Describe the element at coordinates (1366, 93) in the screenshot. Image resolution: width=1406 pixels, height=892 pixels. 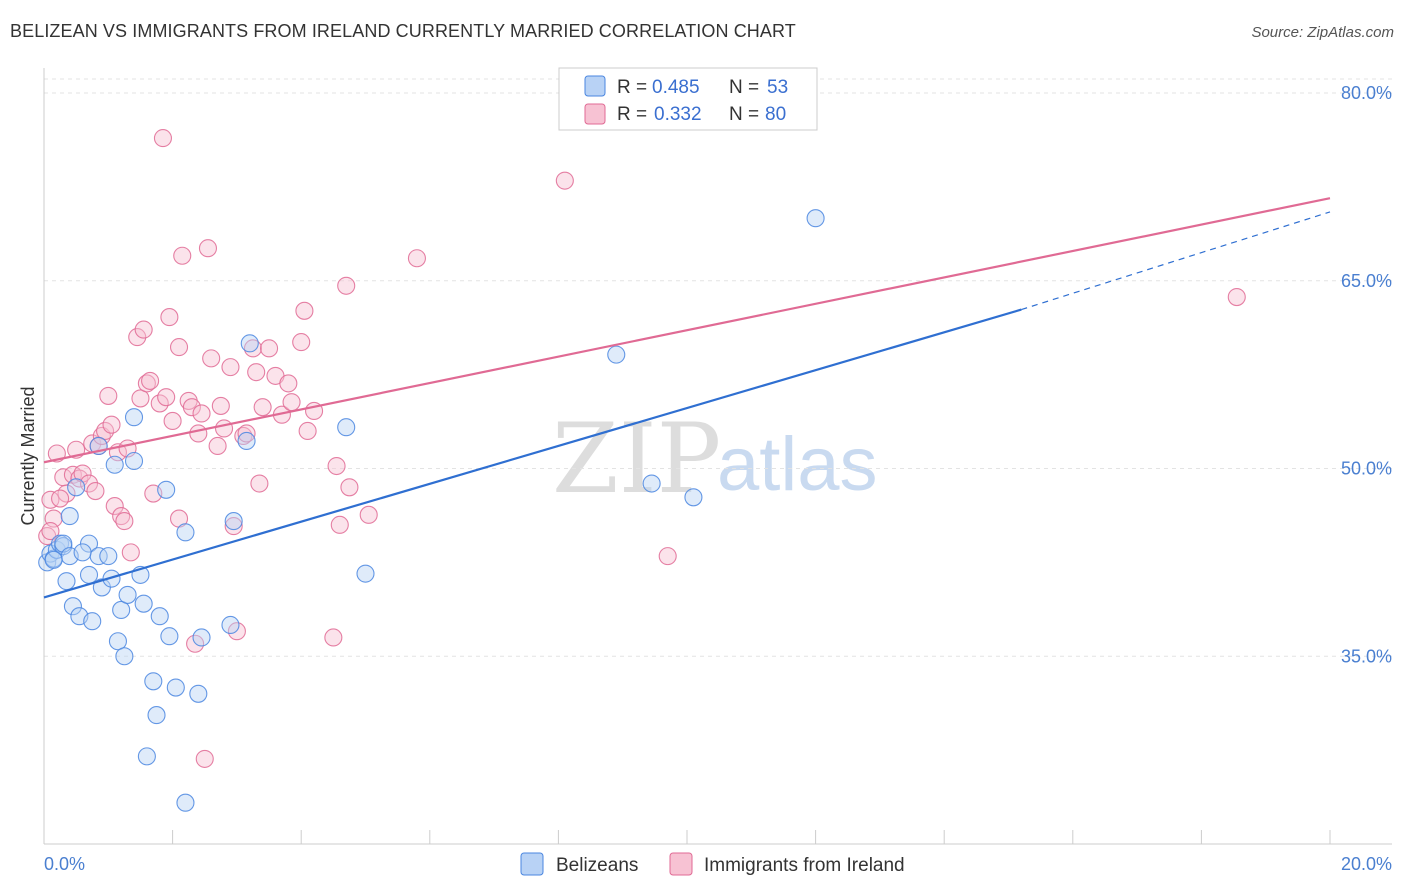
I see `y-tick-label-80: 80.0%` at that location.